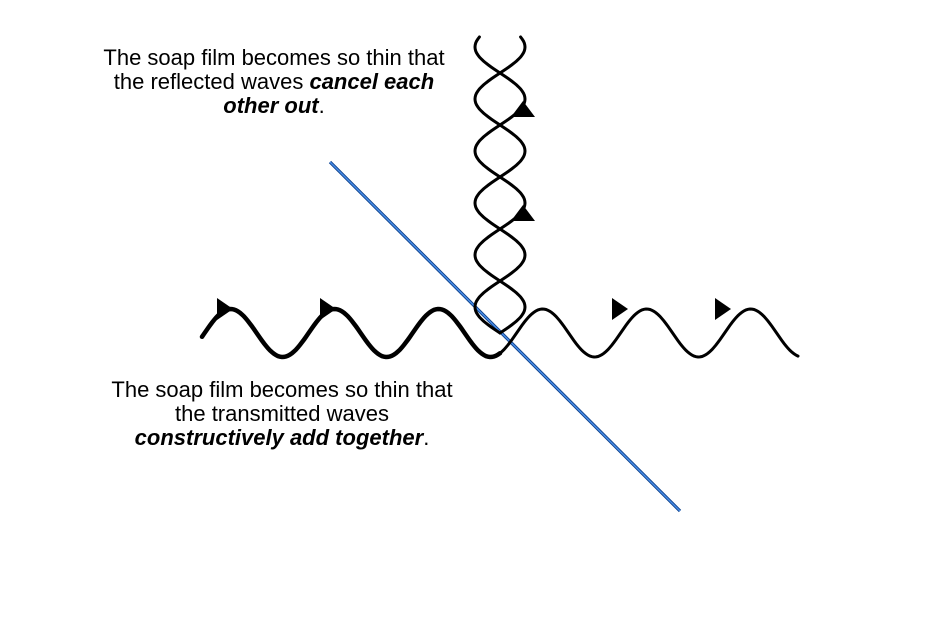  Describe the element at coordinates (274, 57) in the screenshot. I see `reflected-caption-line-1: The soap film becomes so thin that` at that location.